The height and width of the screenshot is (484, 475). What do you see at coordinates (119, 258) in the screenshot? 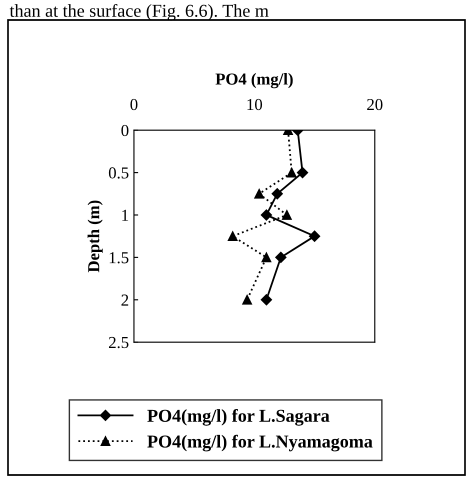
I see `y-tick-label: 1.5` at bounding box center [119, 258].